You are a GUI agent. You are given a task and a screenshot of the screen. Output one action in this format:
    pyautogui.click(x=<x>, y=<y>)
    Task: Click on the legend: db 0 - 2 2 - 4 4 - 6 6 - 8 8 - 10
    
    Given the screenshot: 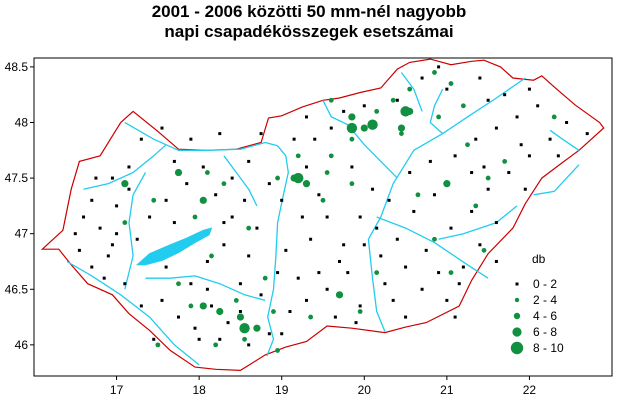 What is the action you would take?
    pyautogui.click(x=537, y=303)
    